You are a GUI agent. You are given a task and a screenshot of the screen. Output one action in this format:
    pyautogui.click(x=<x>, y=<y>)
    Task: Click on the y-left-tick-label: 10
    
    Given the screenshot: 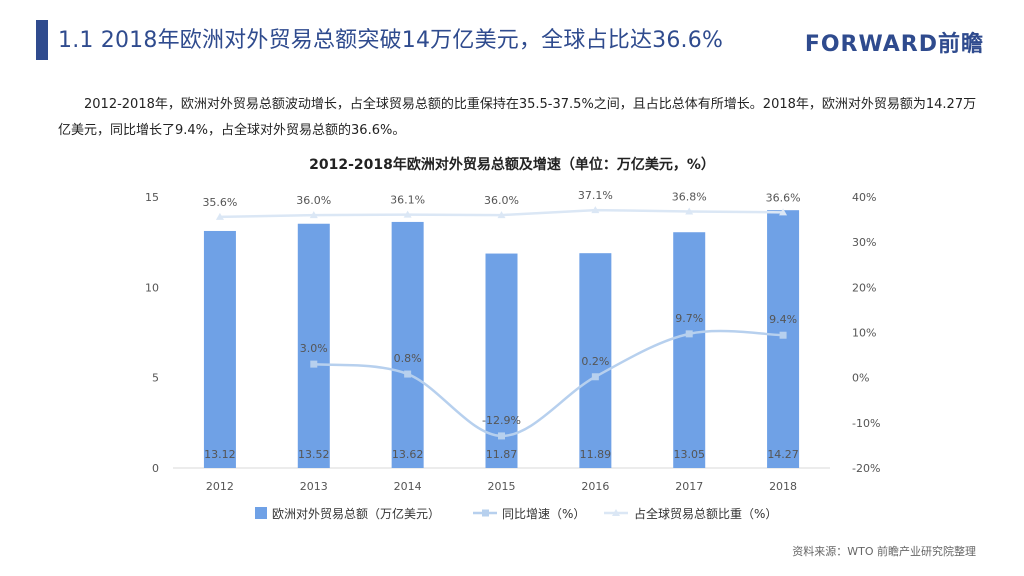 What is the action you would take?
    pyautogui.click(x=152, y=287)
    